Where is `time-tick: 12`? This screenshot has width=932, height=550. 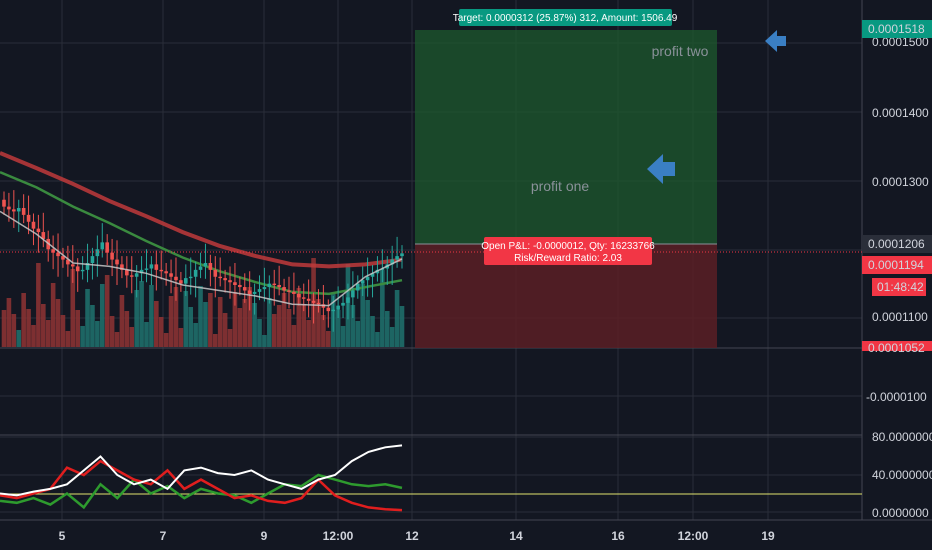
time-tick: 12 is located at coordinates (412, 536).